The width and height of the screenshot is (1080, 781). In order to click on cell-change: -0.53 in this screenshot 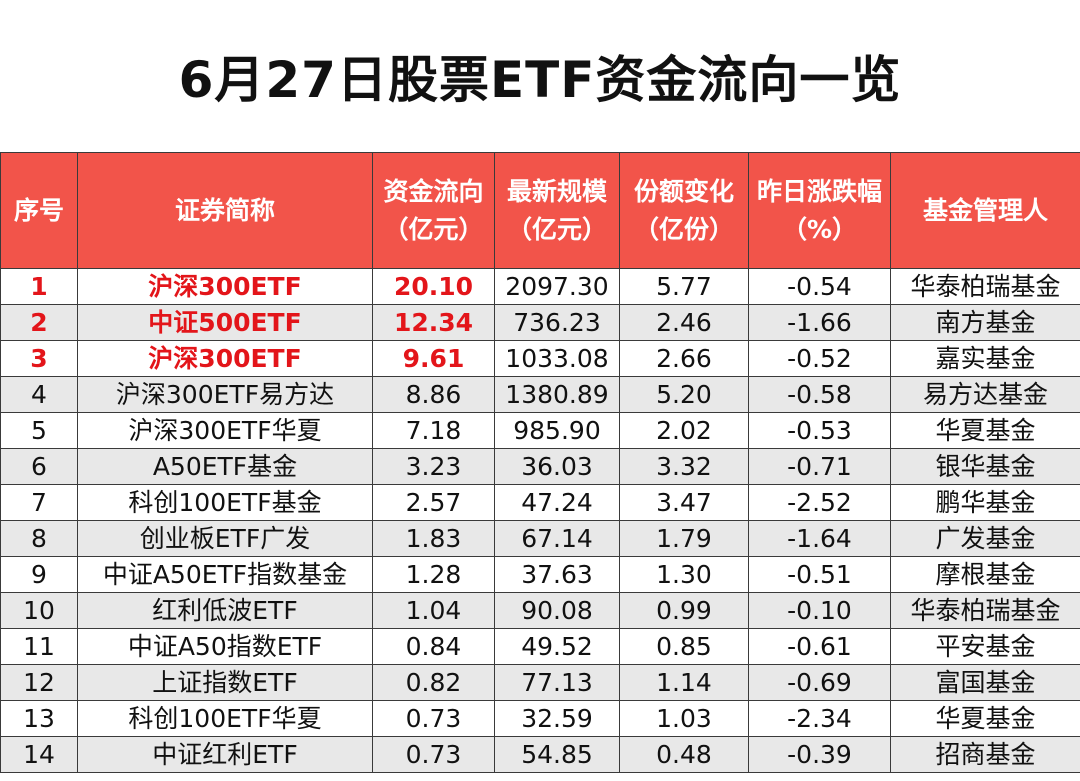, I will do `click(819, 430)`.